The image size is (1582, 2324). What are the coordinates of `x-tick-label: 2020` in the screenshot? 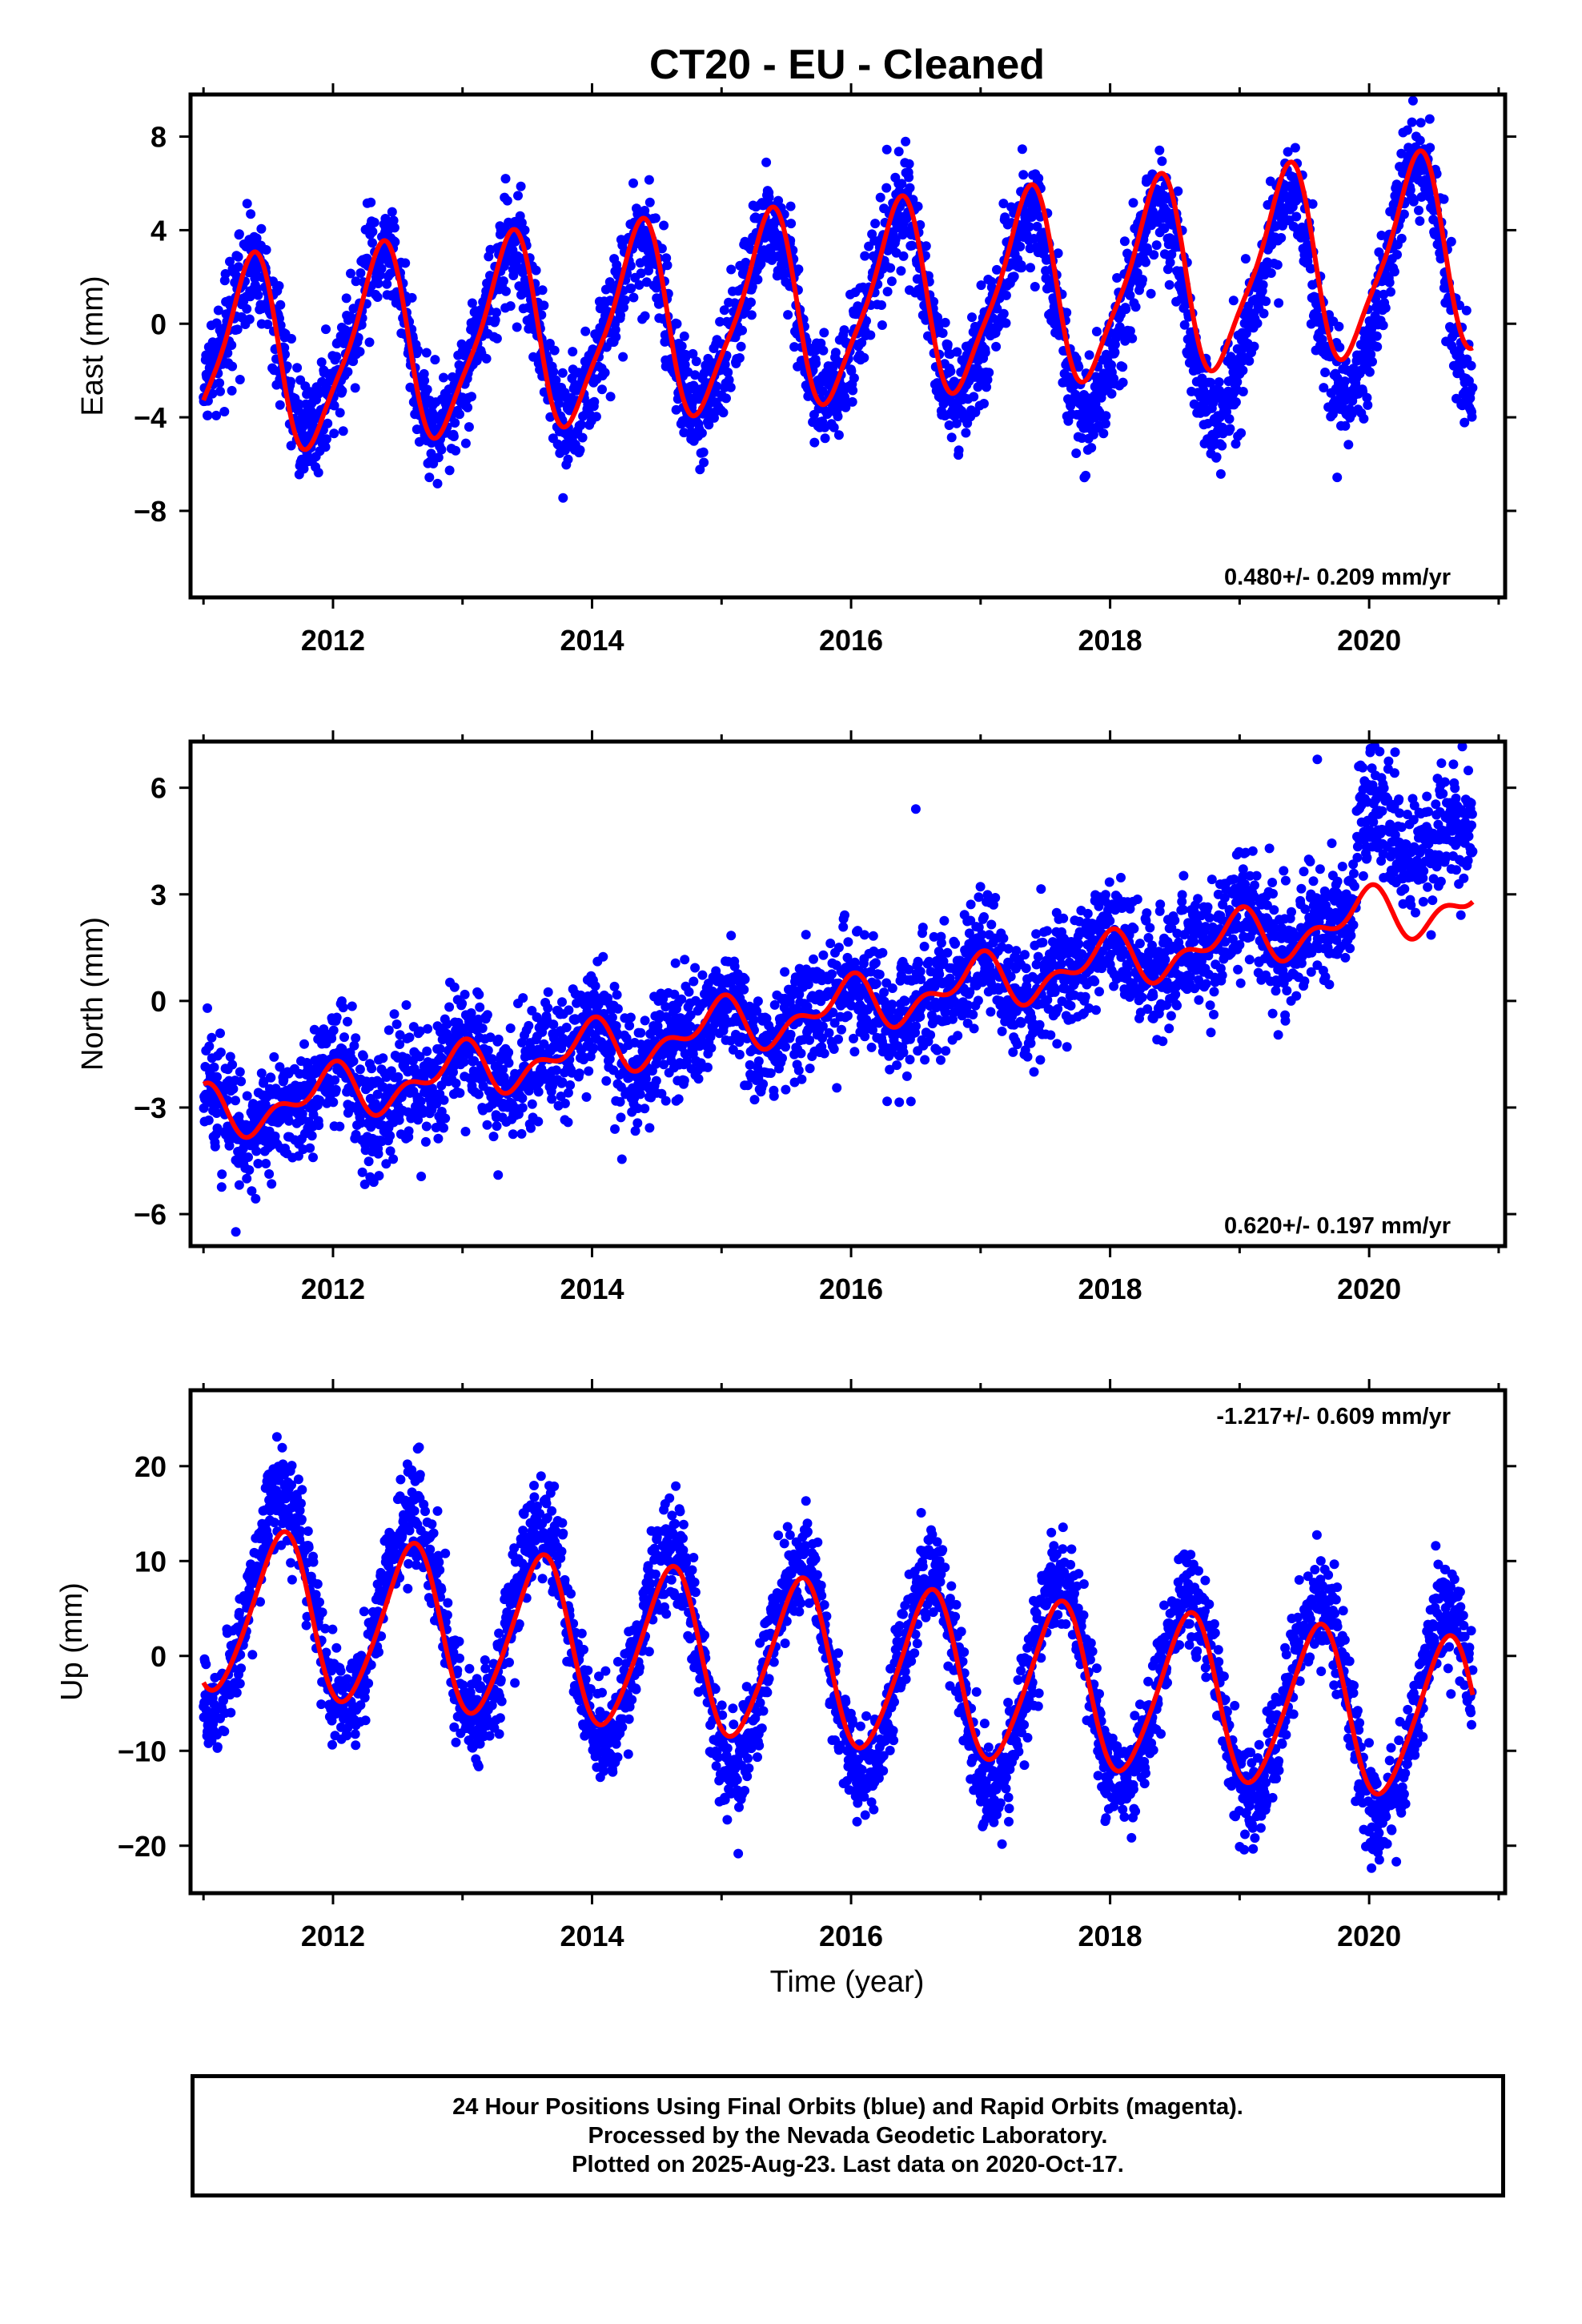 It's located at (1369, 640).